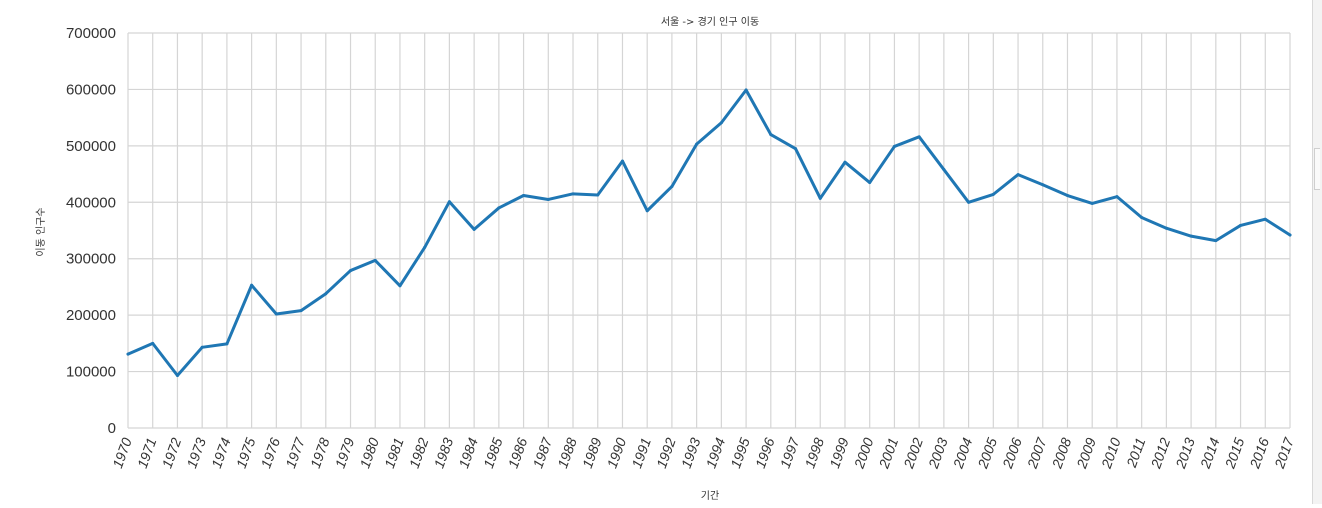  I want to click on x-tick-label: 1972, so click(172, 452).